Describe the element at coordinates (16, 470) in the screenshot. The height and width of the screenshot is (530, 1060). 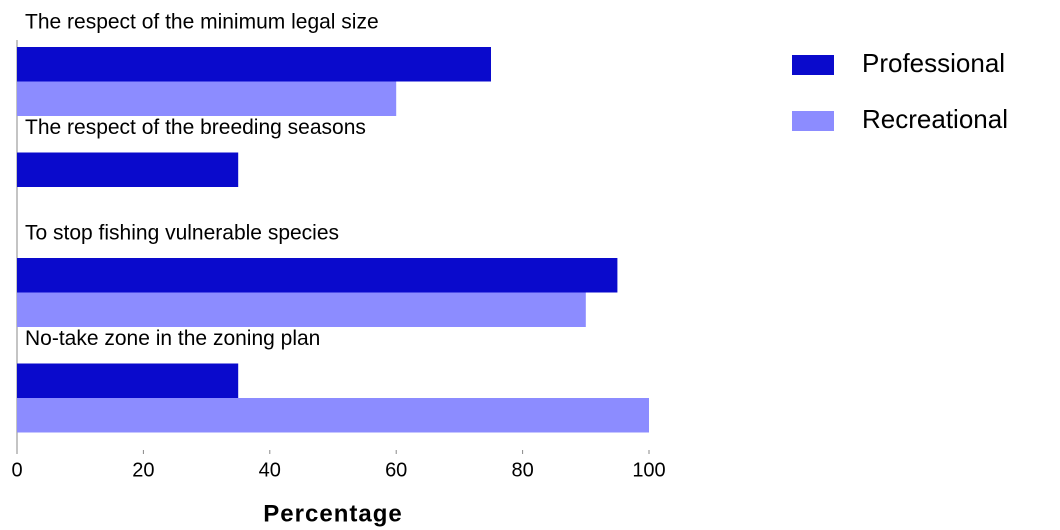
I see `x-tick-label: 0` at that location.